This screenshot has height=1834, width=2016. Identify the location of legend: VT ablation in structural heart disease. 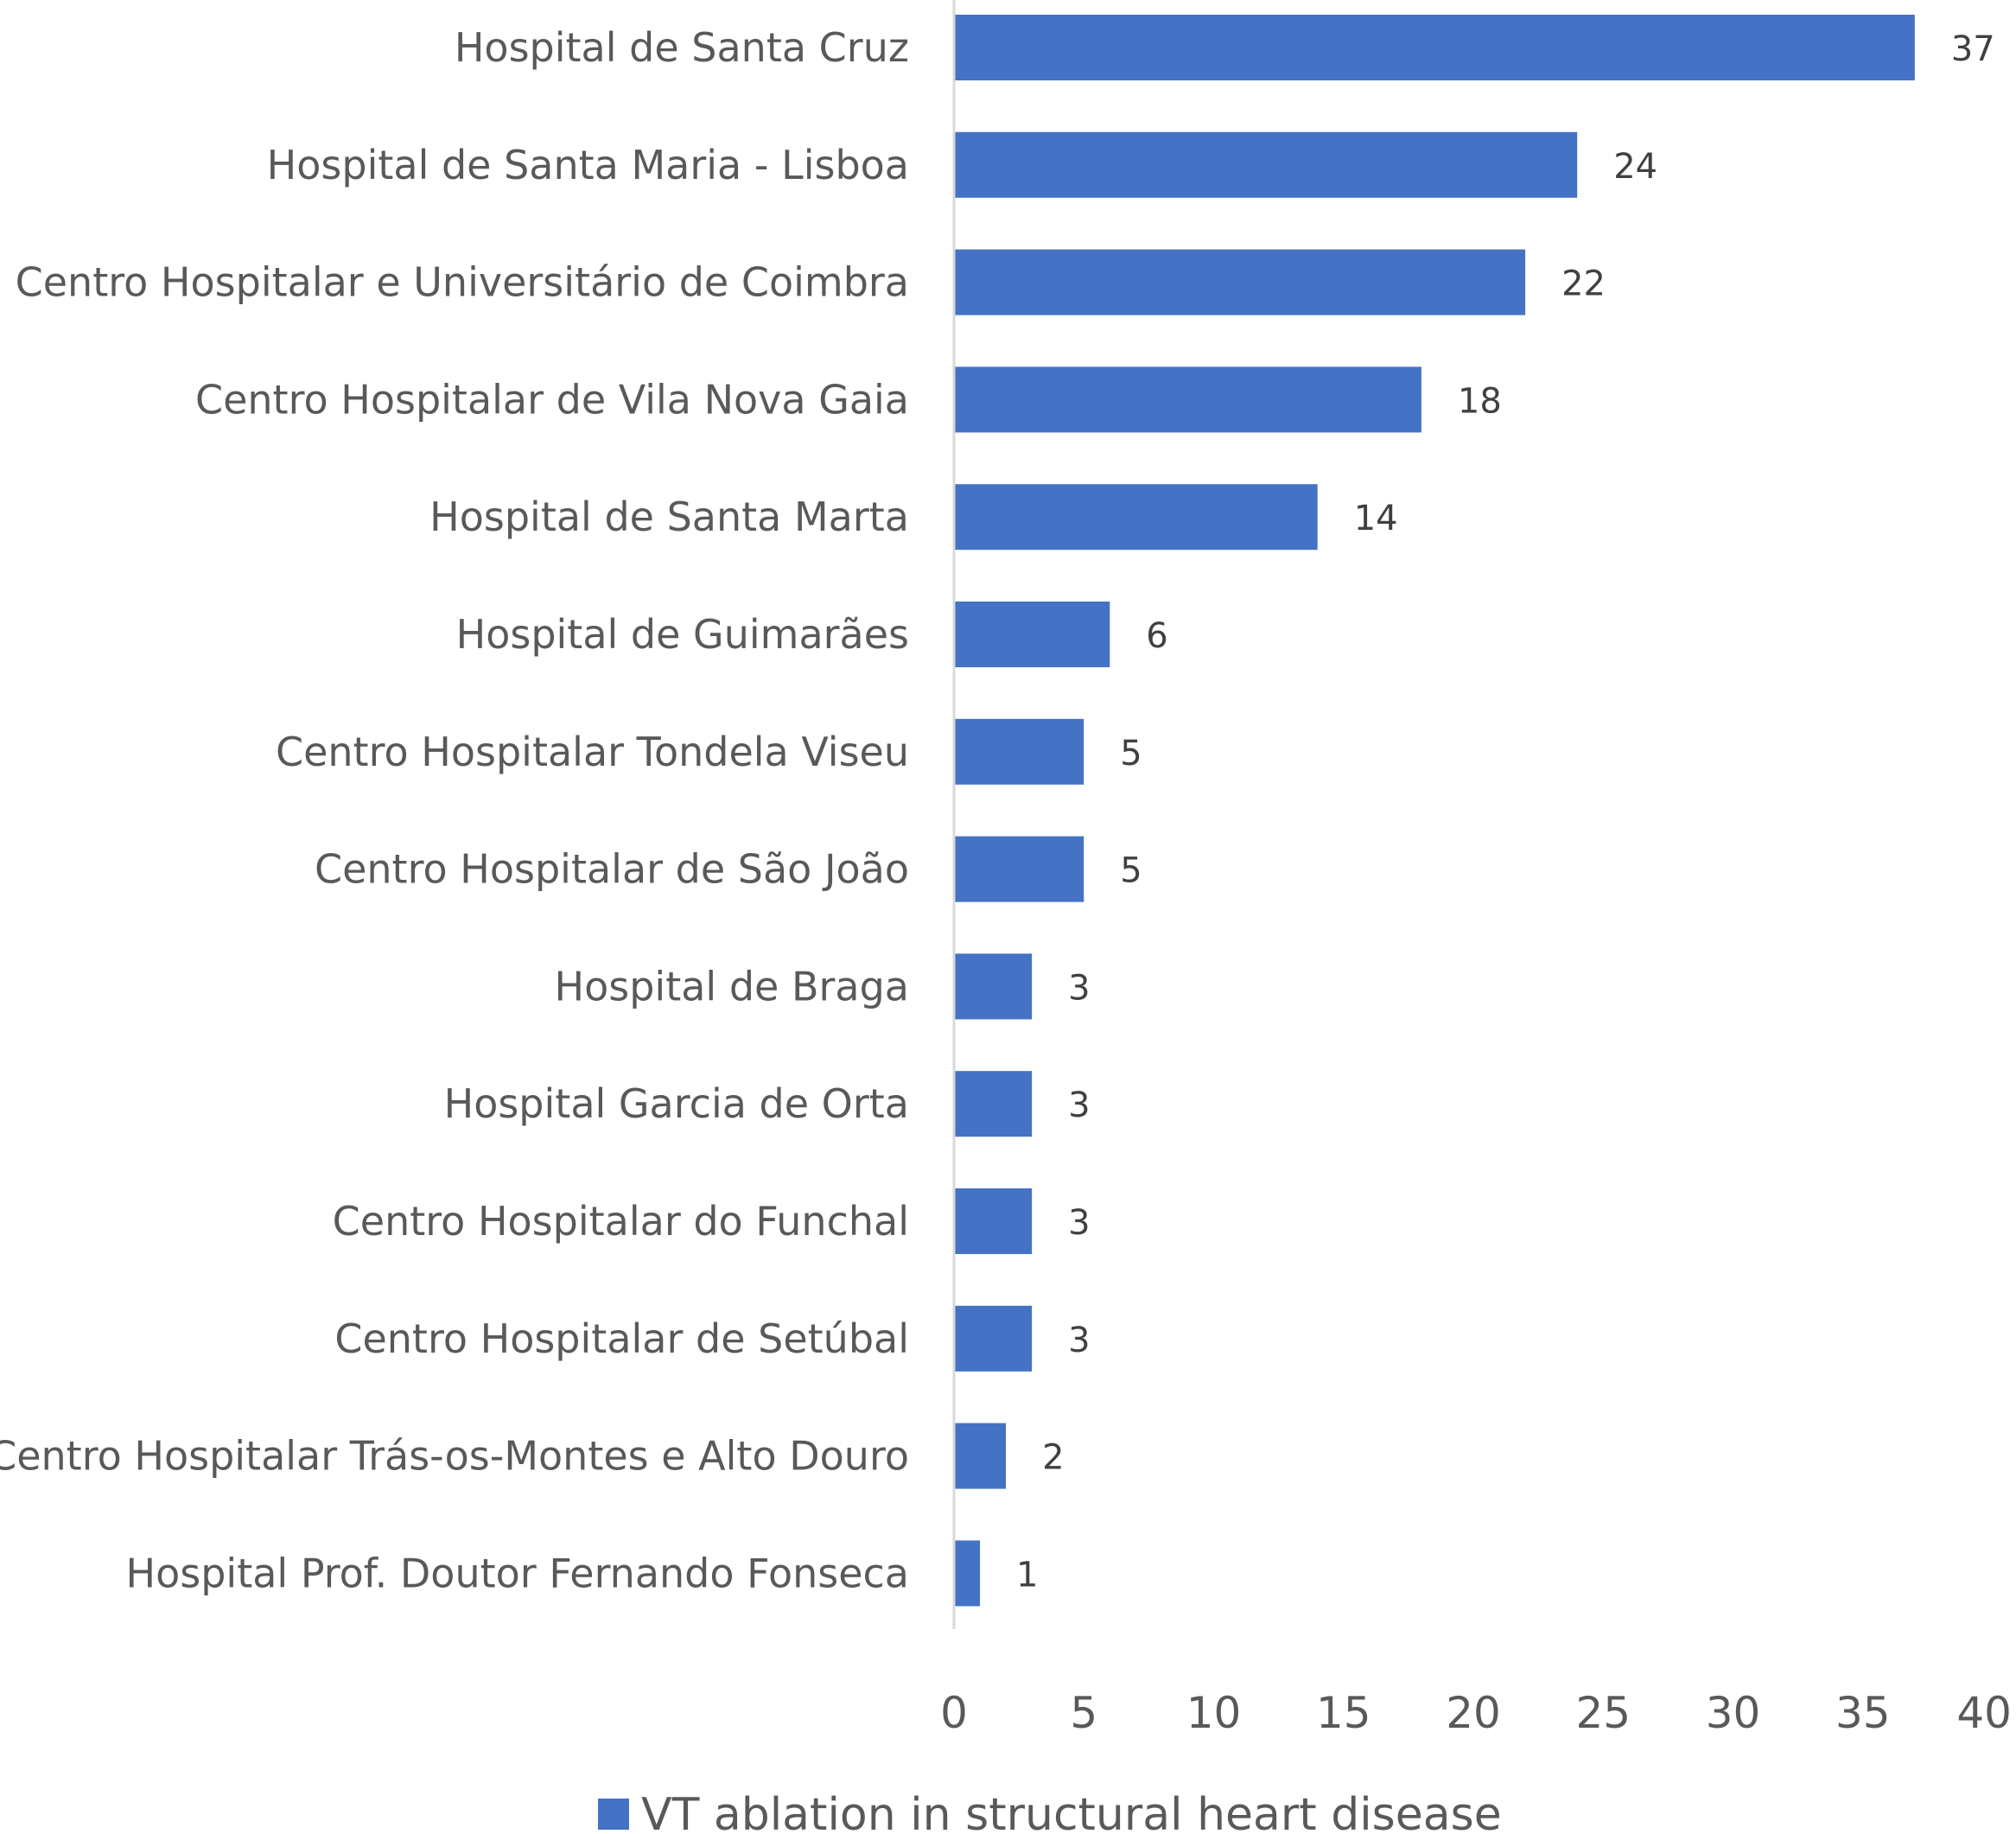
(1050, 1811).